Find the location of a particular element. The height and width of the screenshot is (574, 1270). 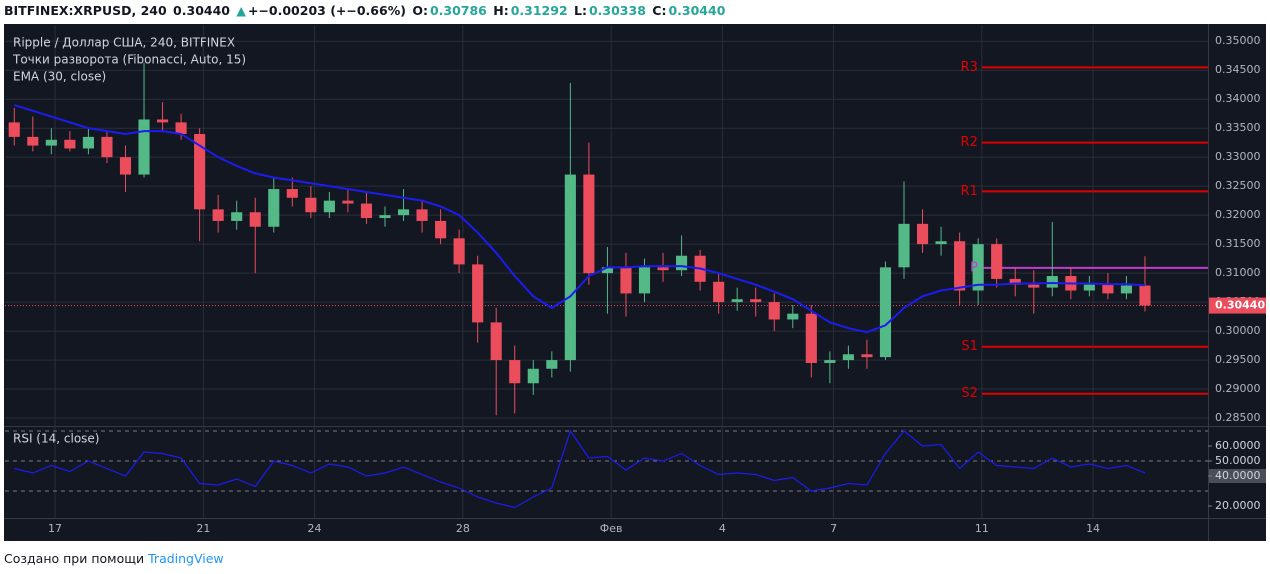

price: 0.30440 is located at coordinates (201, 10).